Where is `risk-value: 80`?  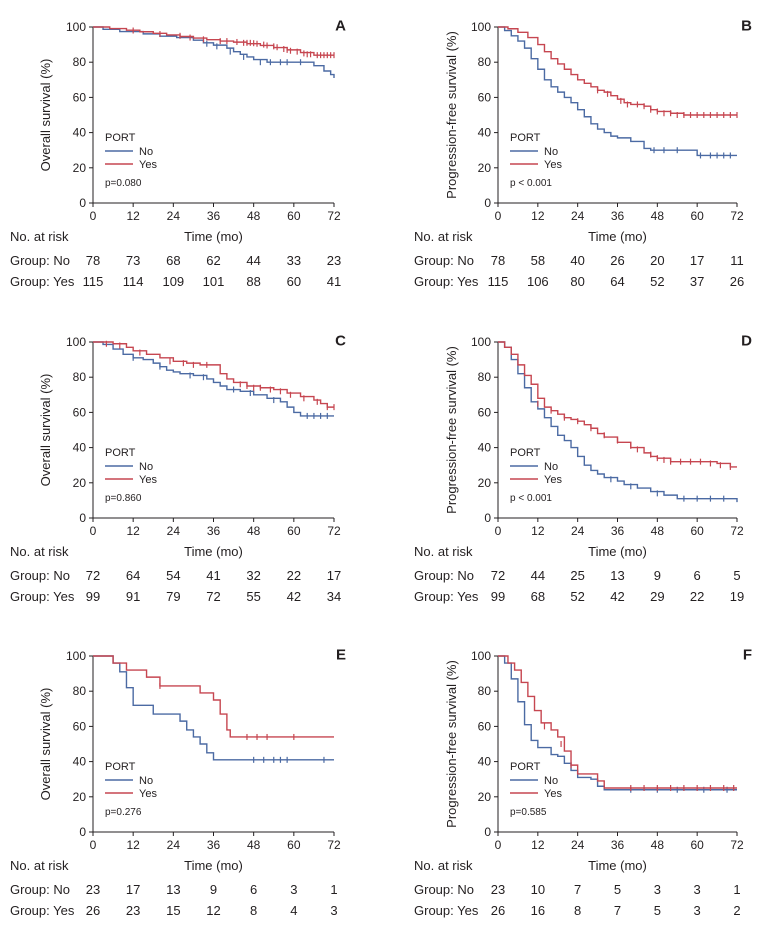 risk-value: 80 is located at coordinates (577, 281).